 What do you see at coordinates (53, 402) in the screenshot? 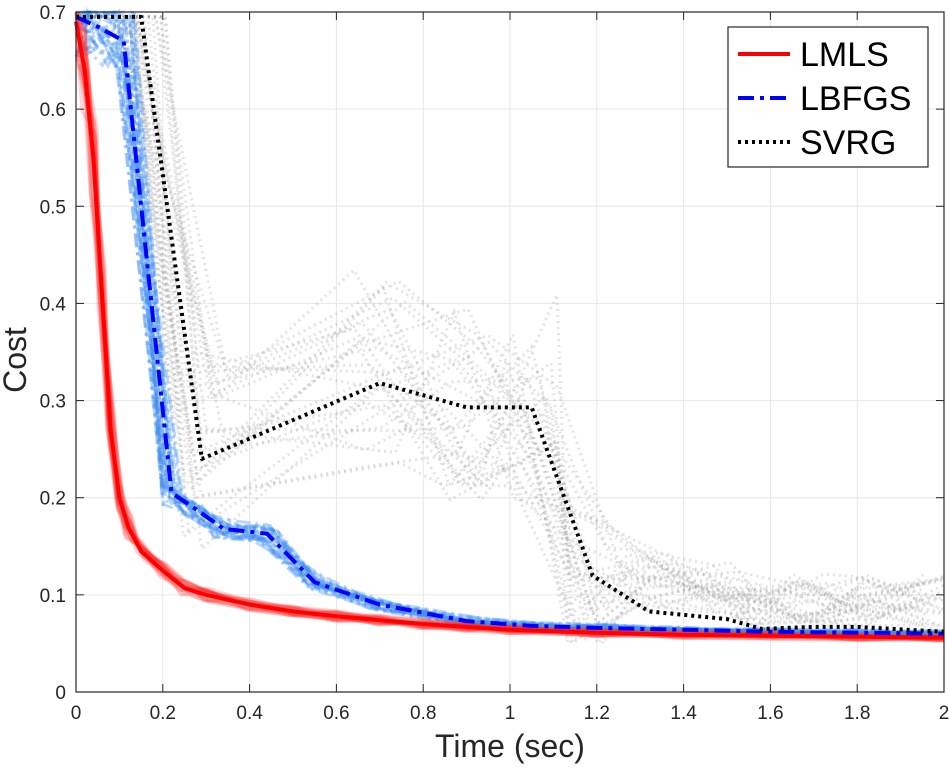
I see `y-tick-label: 0.3` at bounding box center [53, 402].